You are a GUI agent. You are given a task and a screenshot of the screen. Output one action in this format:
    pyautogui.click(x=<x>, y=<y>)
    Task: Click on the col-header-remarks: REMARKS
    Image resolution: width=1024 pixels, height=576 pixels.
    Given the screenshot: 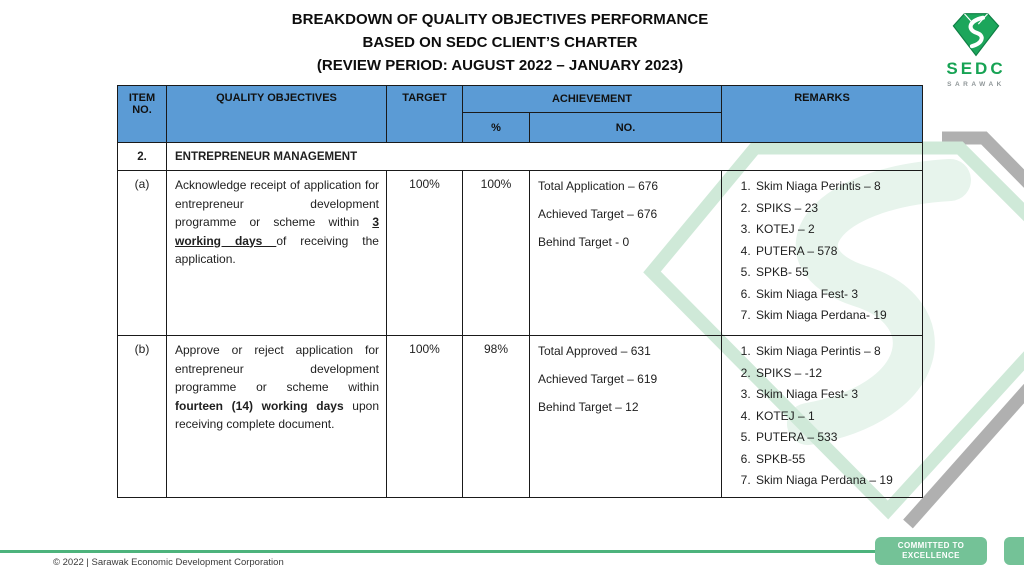 What is the action you would take?
    pyautogui.click(x=822, y=114)
    